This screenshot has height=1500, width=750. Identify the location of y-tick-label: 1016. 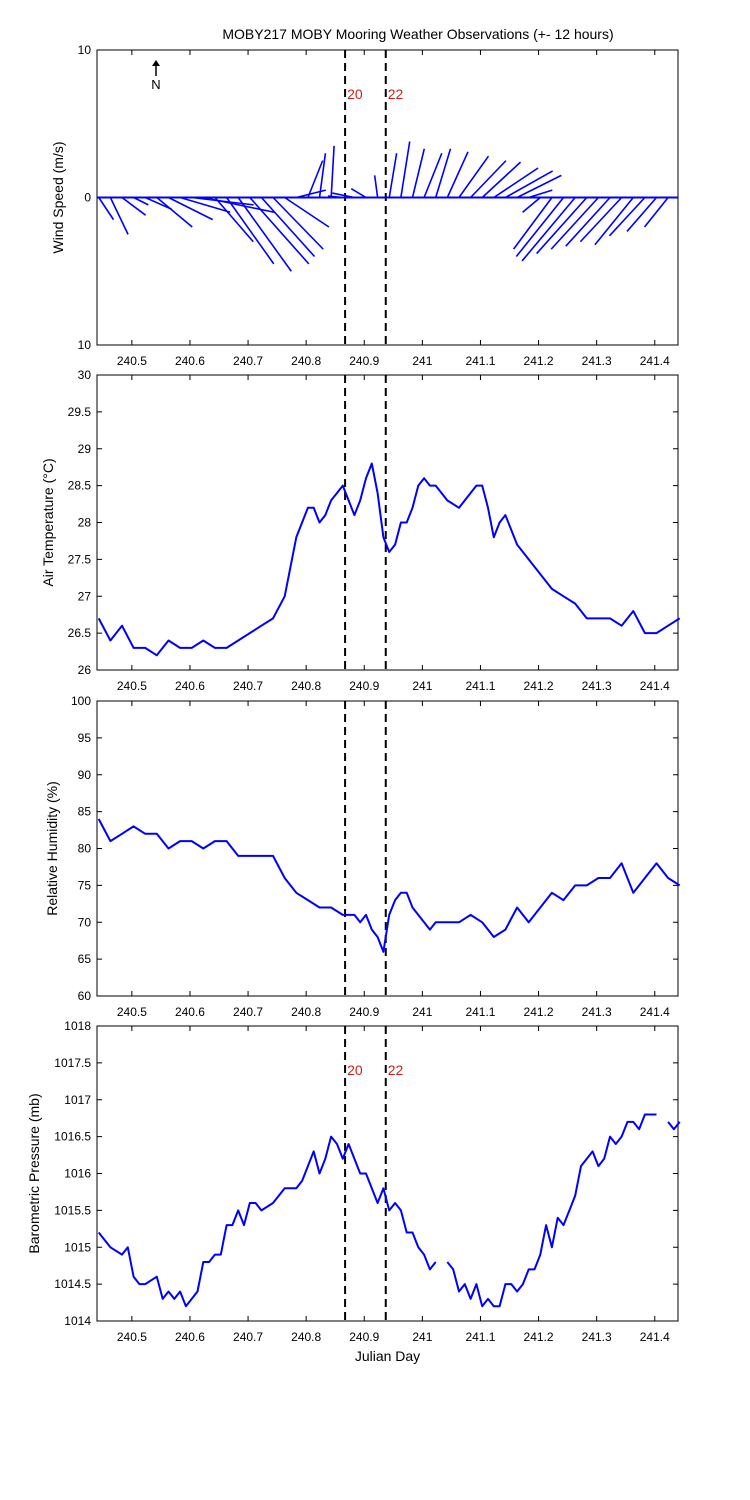
(77, 1174).